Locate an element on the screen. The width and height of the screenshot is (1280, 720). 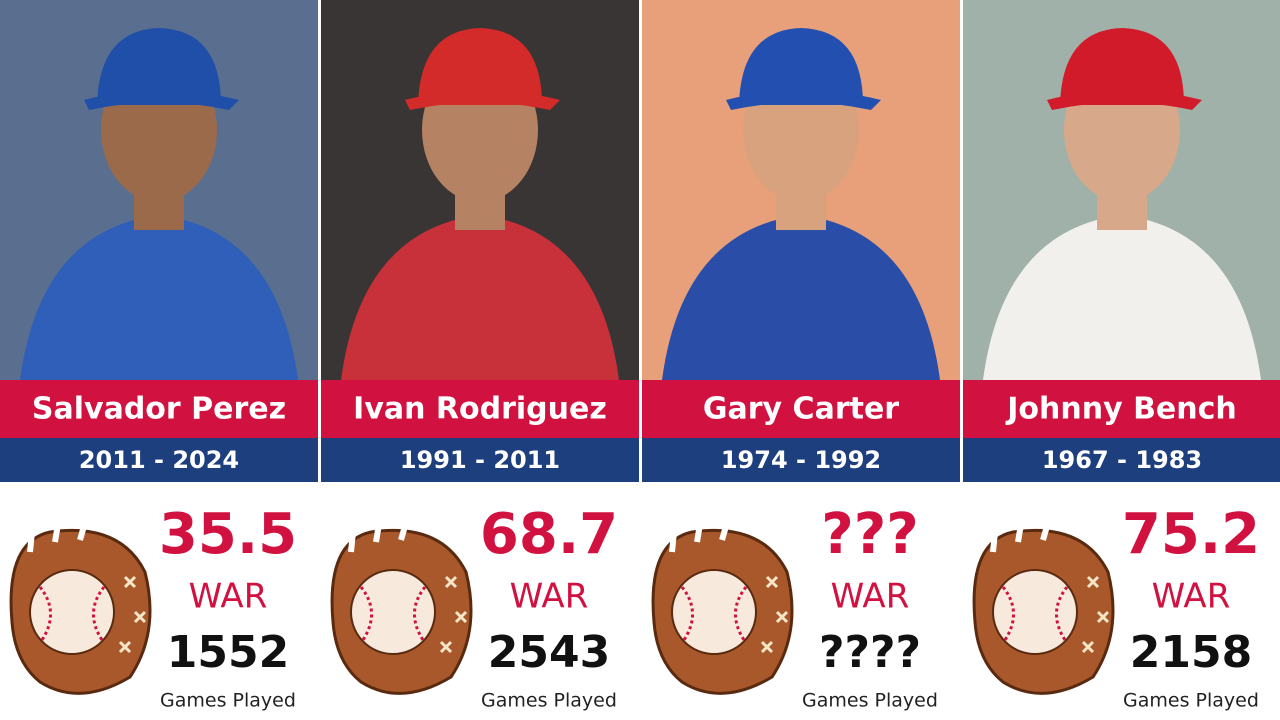
career-years: 1991 - 2011 is located at coordinates (480, 460).